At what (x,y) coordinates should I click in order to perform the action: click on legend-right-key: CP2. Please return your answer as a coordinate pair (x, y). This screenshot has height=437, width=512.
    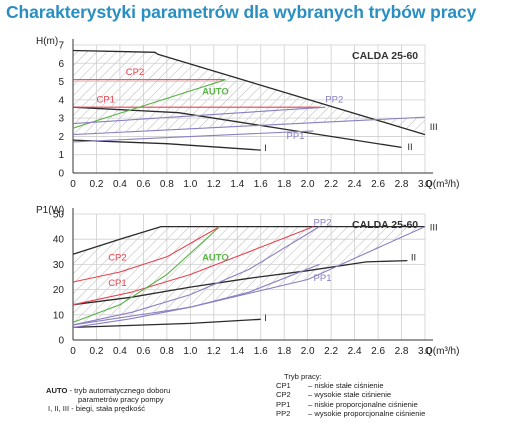
    Looking at the image, I should click on (283, 395).